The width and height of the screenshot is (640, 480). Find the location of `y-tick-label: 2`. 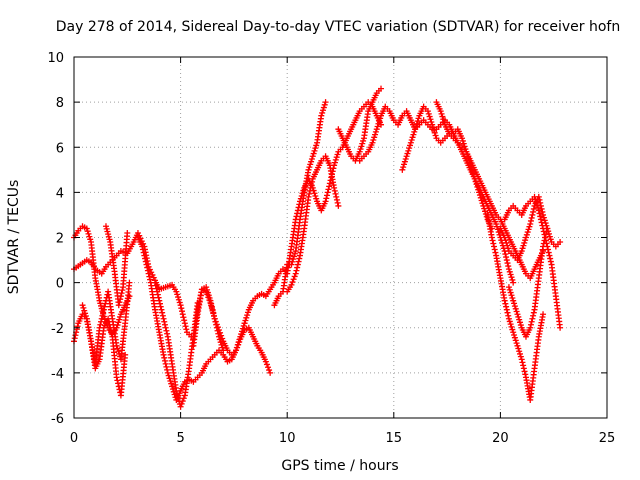

y-tick-label: 2 is located at coordinates (60, 239).